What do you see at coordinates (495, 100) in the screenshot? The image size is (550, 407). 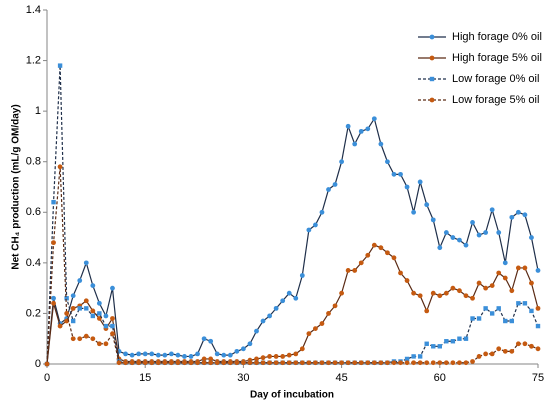 I see `legend-label: Low forage 5% oil` at bounding box center [495, 100].